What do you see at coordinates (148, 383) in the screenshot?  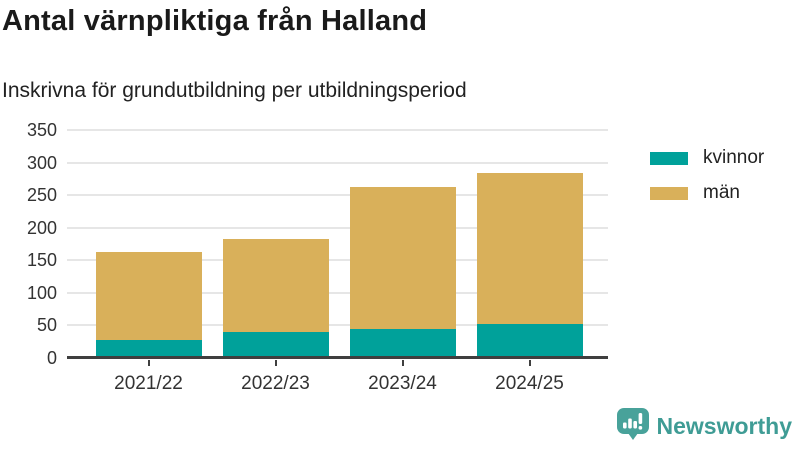 I see `x-axis-label: 2021/22` at bounding box center [148, 383].